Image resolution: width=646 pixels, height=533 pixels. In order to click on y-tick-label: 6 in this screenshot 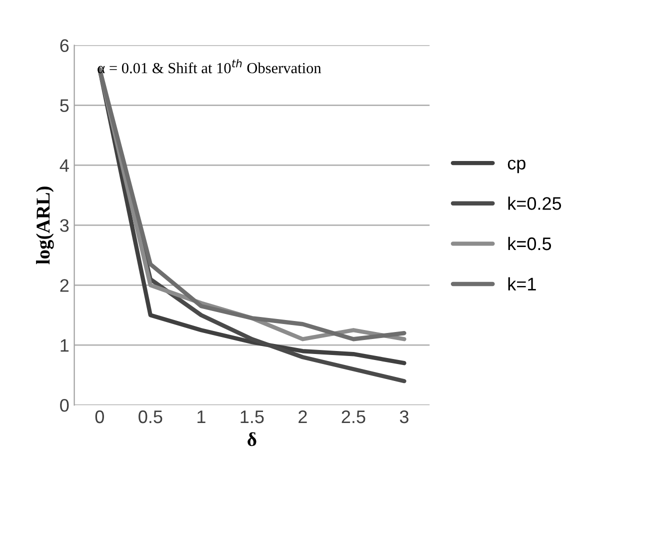, I will do `click(64, 45)`.